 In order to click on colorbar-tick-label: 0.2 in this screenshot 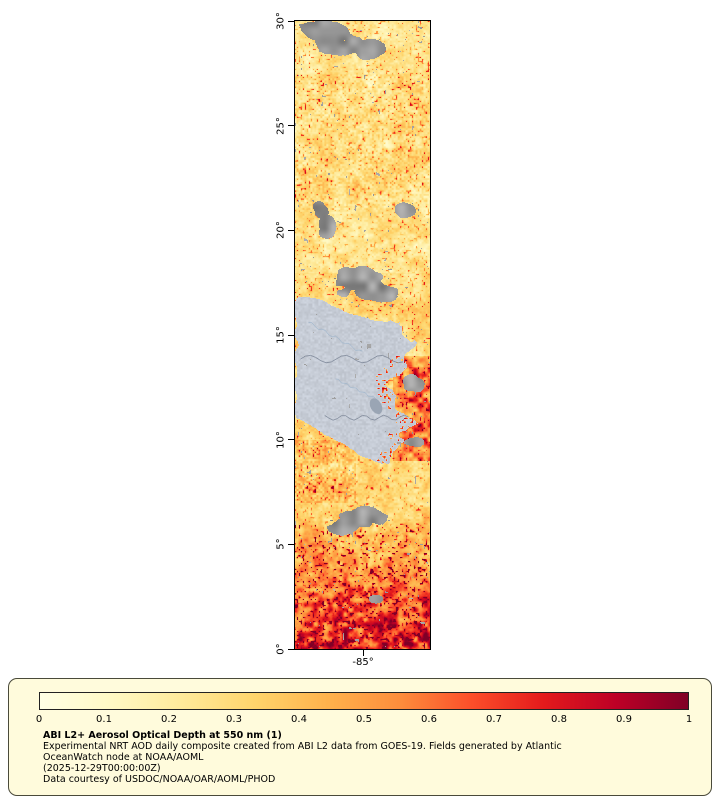, I will do `click(169, 719)`.